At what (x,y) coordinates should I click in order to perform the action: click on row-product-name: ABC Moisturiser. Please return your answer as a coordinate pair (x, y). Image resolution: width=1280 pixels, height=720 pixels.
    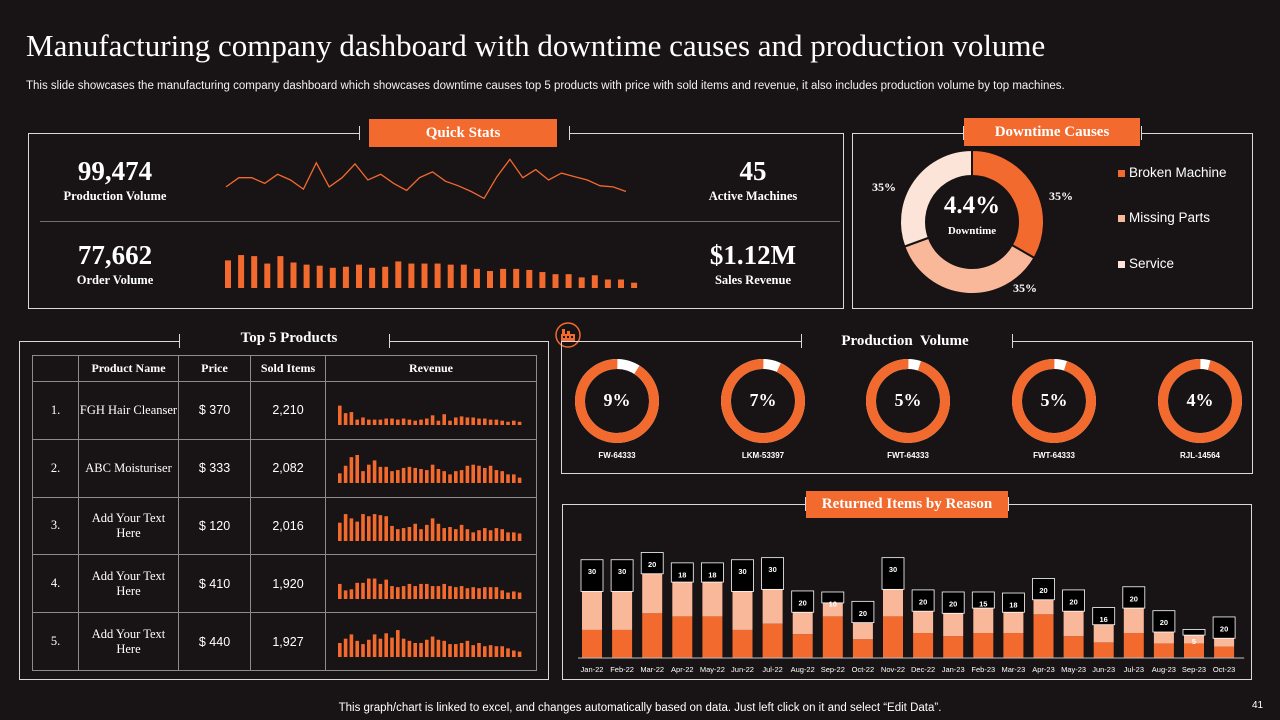
    Looking at the image, I should click on (128, 468).